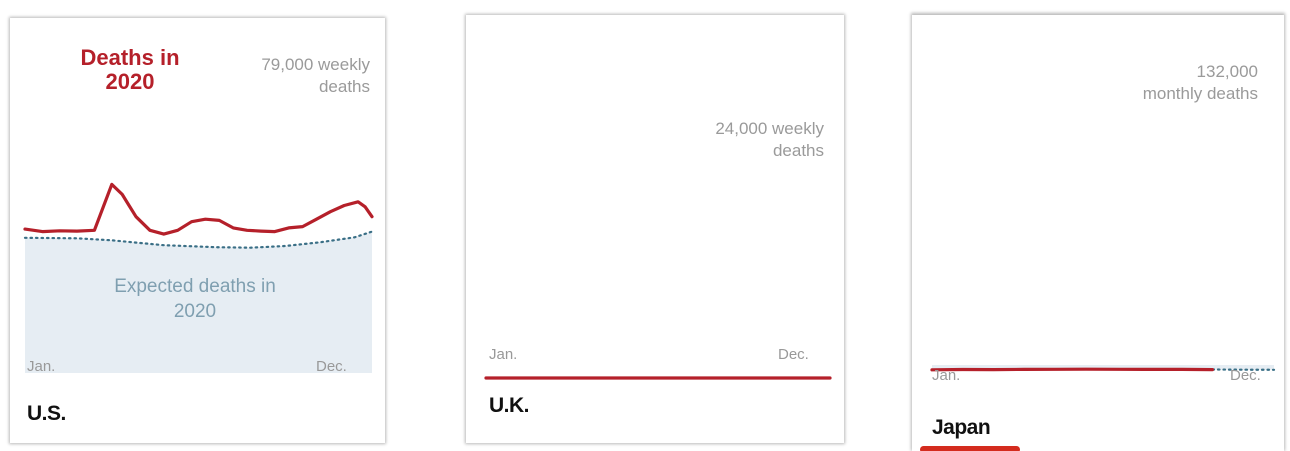 The height and width of the screenshot is (451, 1290). I want to click on deaths-in-2020-label: Deaths in 2020, so click(130, 69).